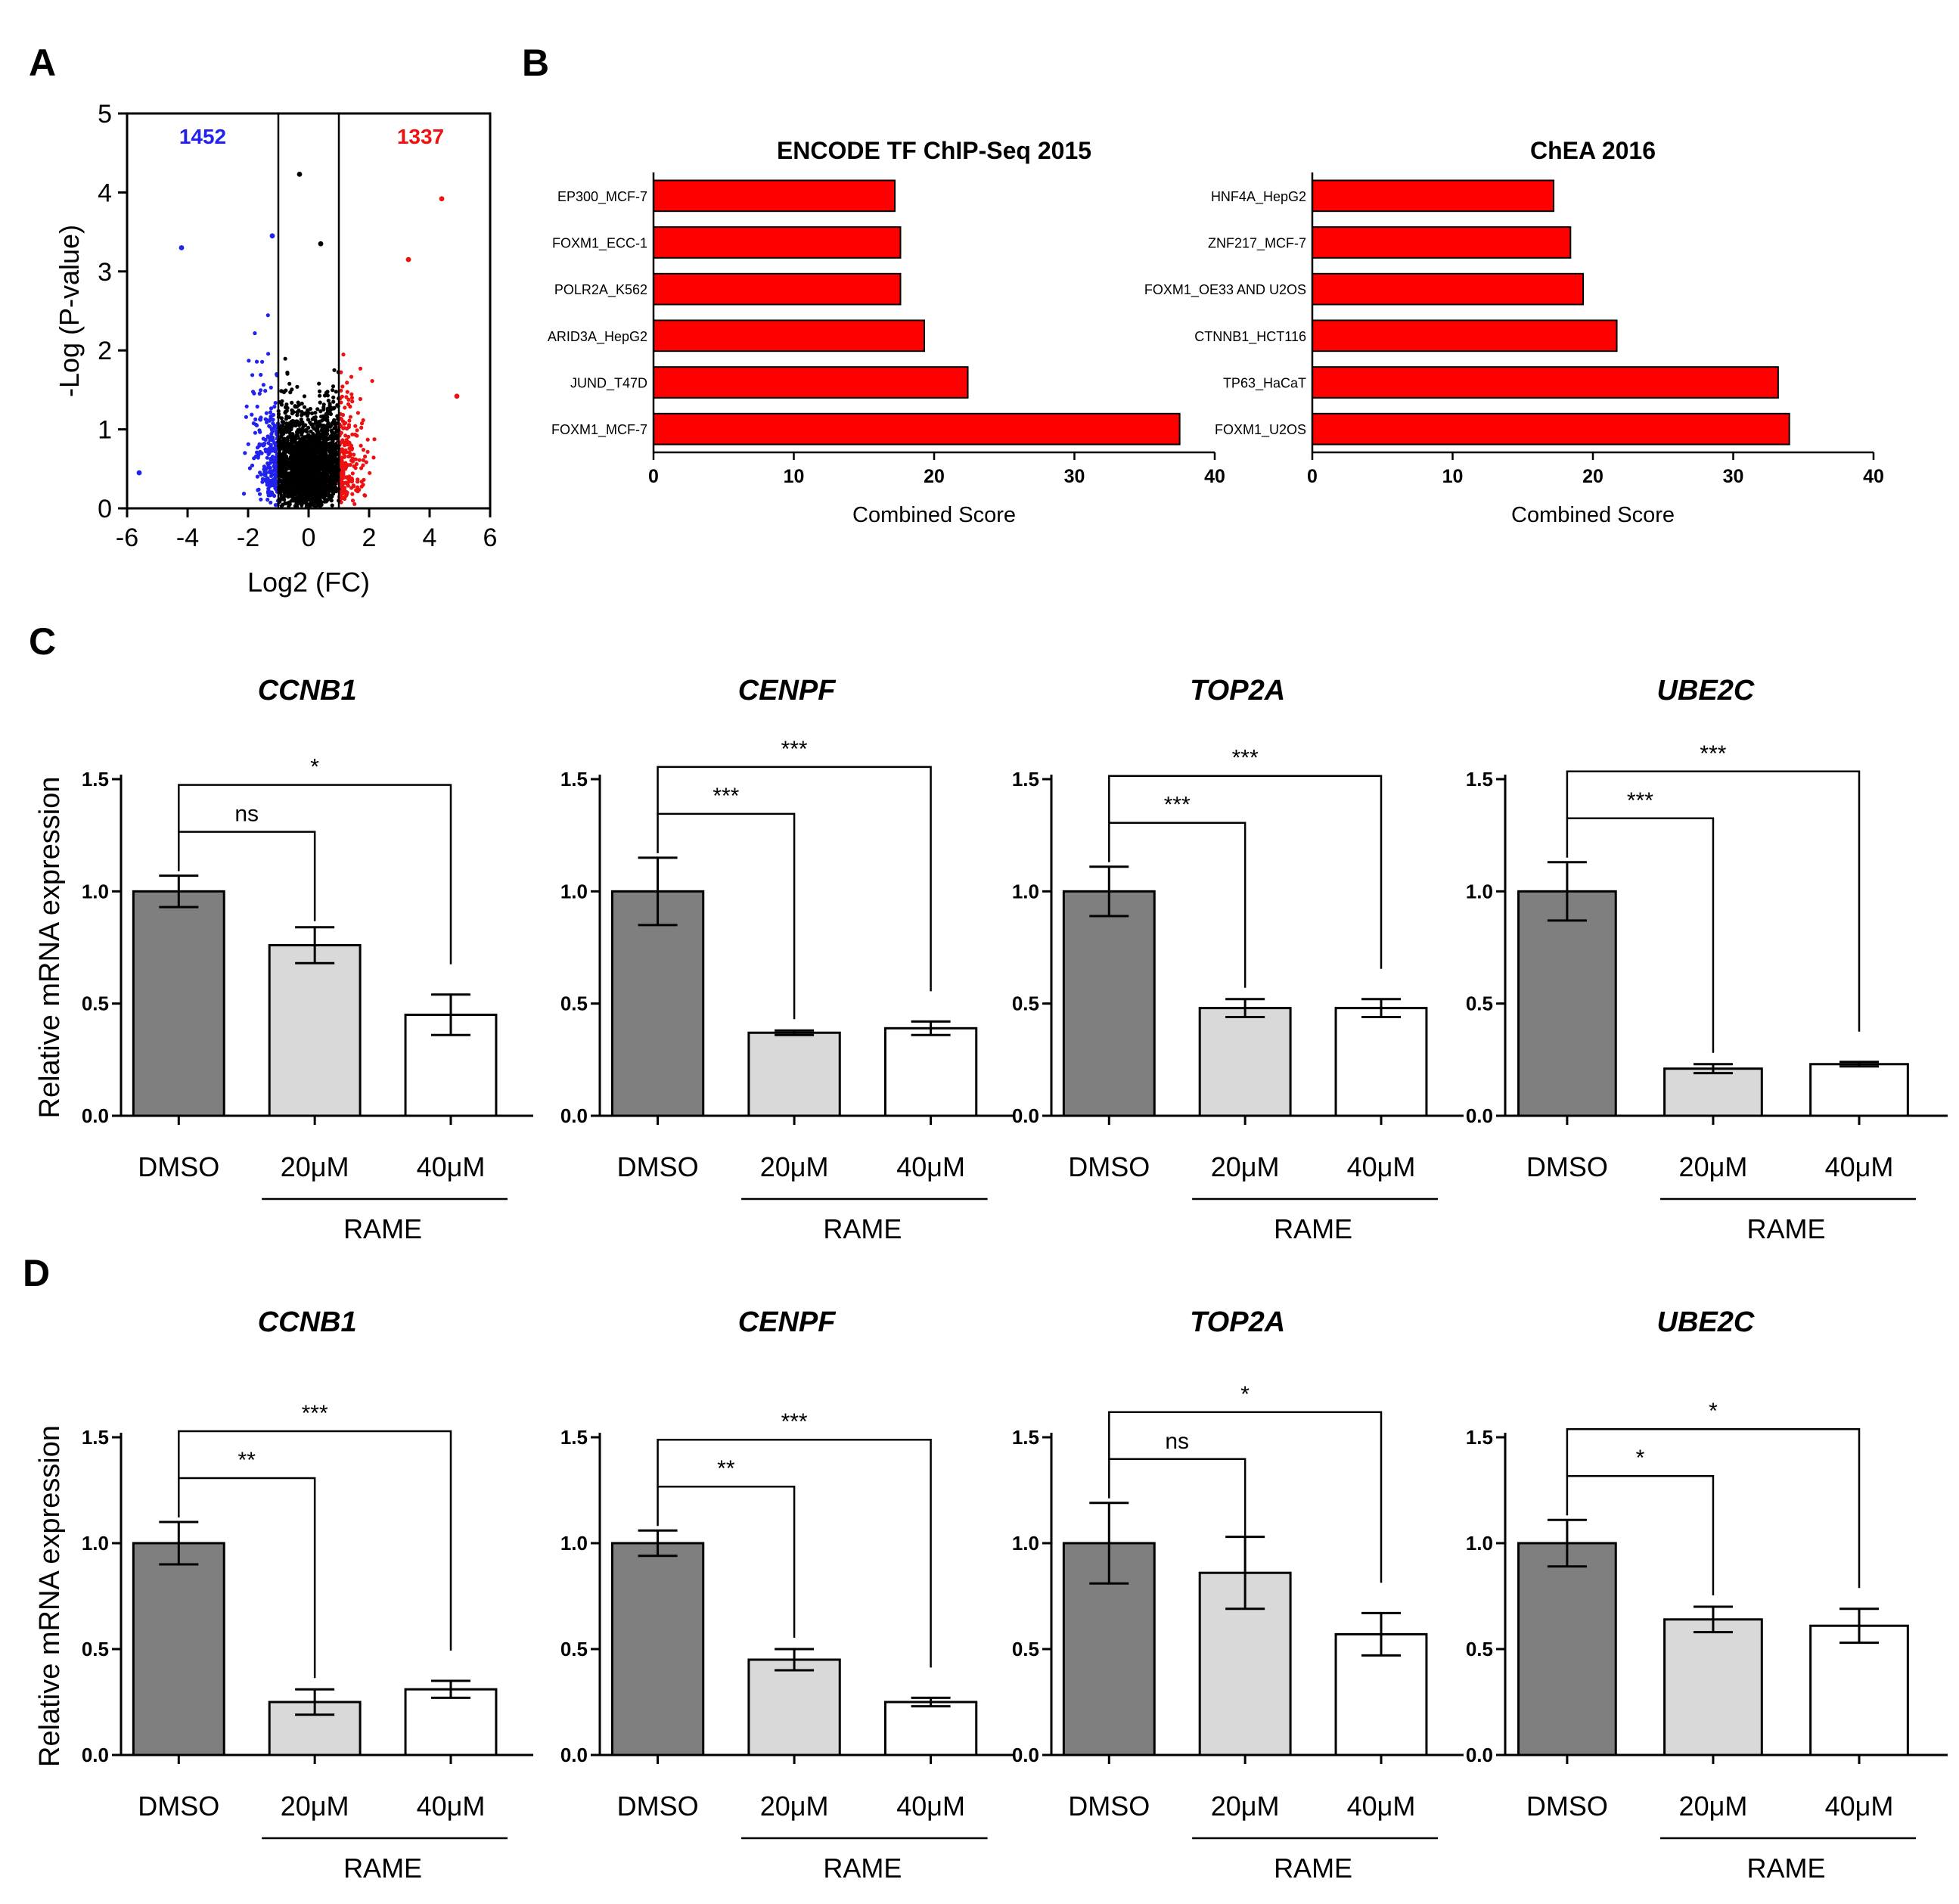 The width and height of the screenshot is (1959, 1904). What do you see at coordinates (574, 1115) in the screenshot?
I see `c_cenpf-y-tick-label: 0.0` at bounding box center [574, 1115].